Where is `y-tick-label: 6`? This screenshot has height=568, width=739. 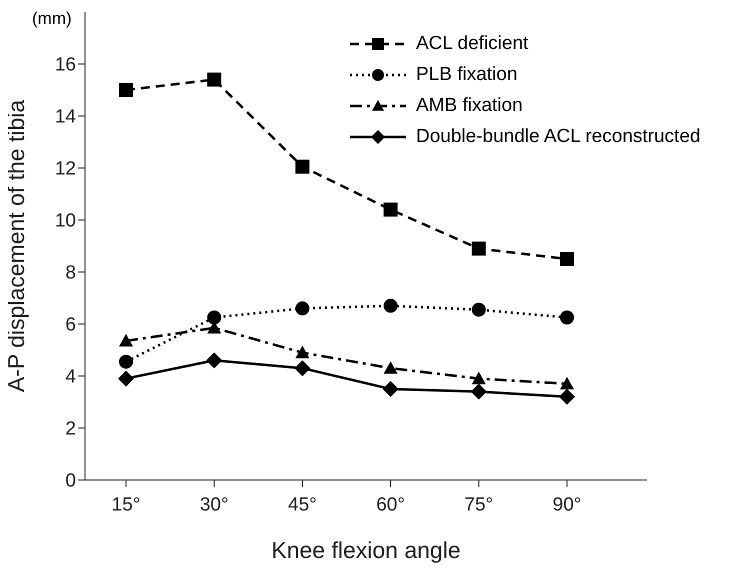 y-tick-label: 6 is located at coordinates (70, 325).